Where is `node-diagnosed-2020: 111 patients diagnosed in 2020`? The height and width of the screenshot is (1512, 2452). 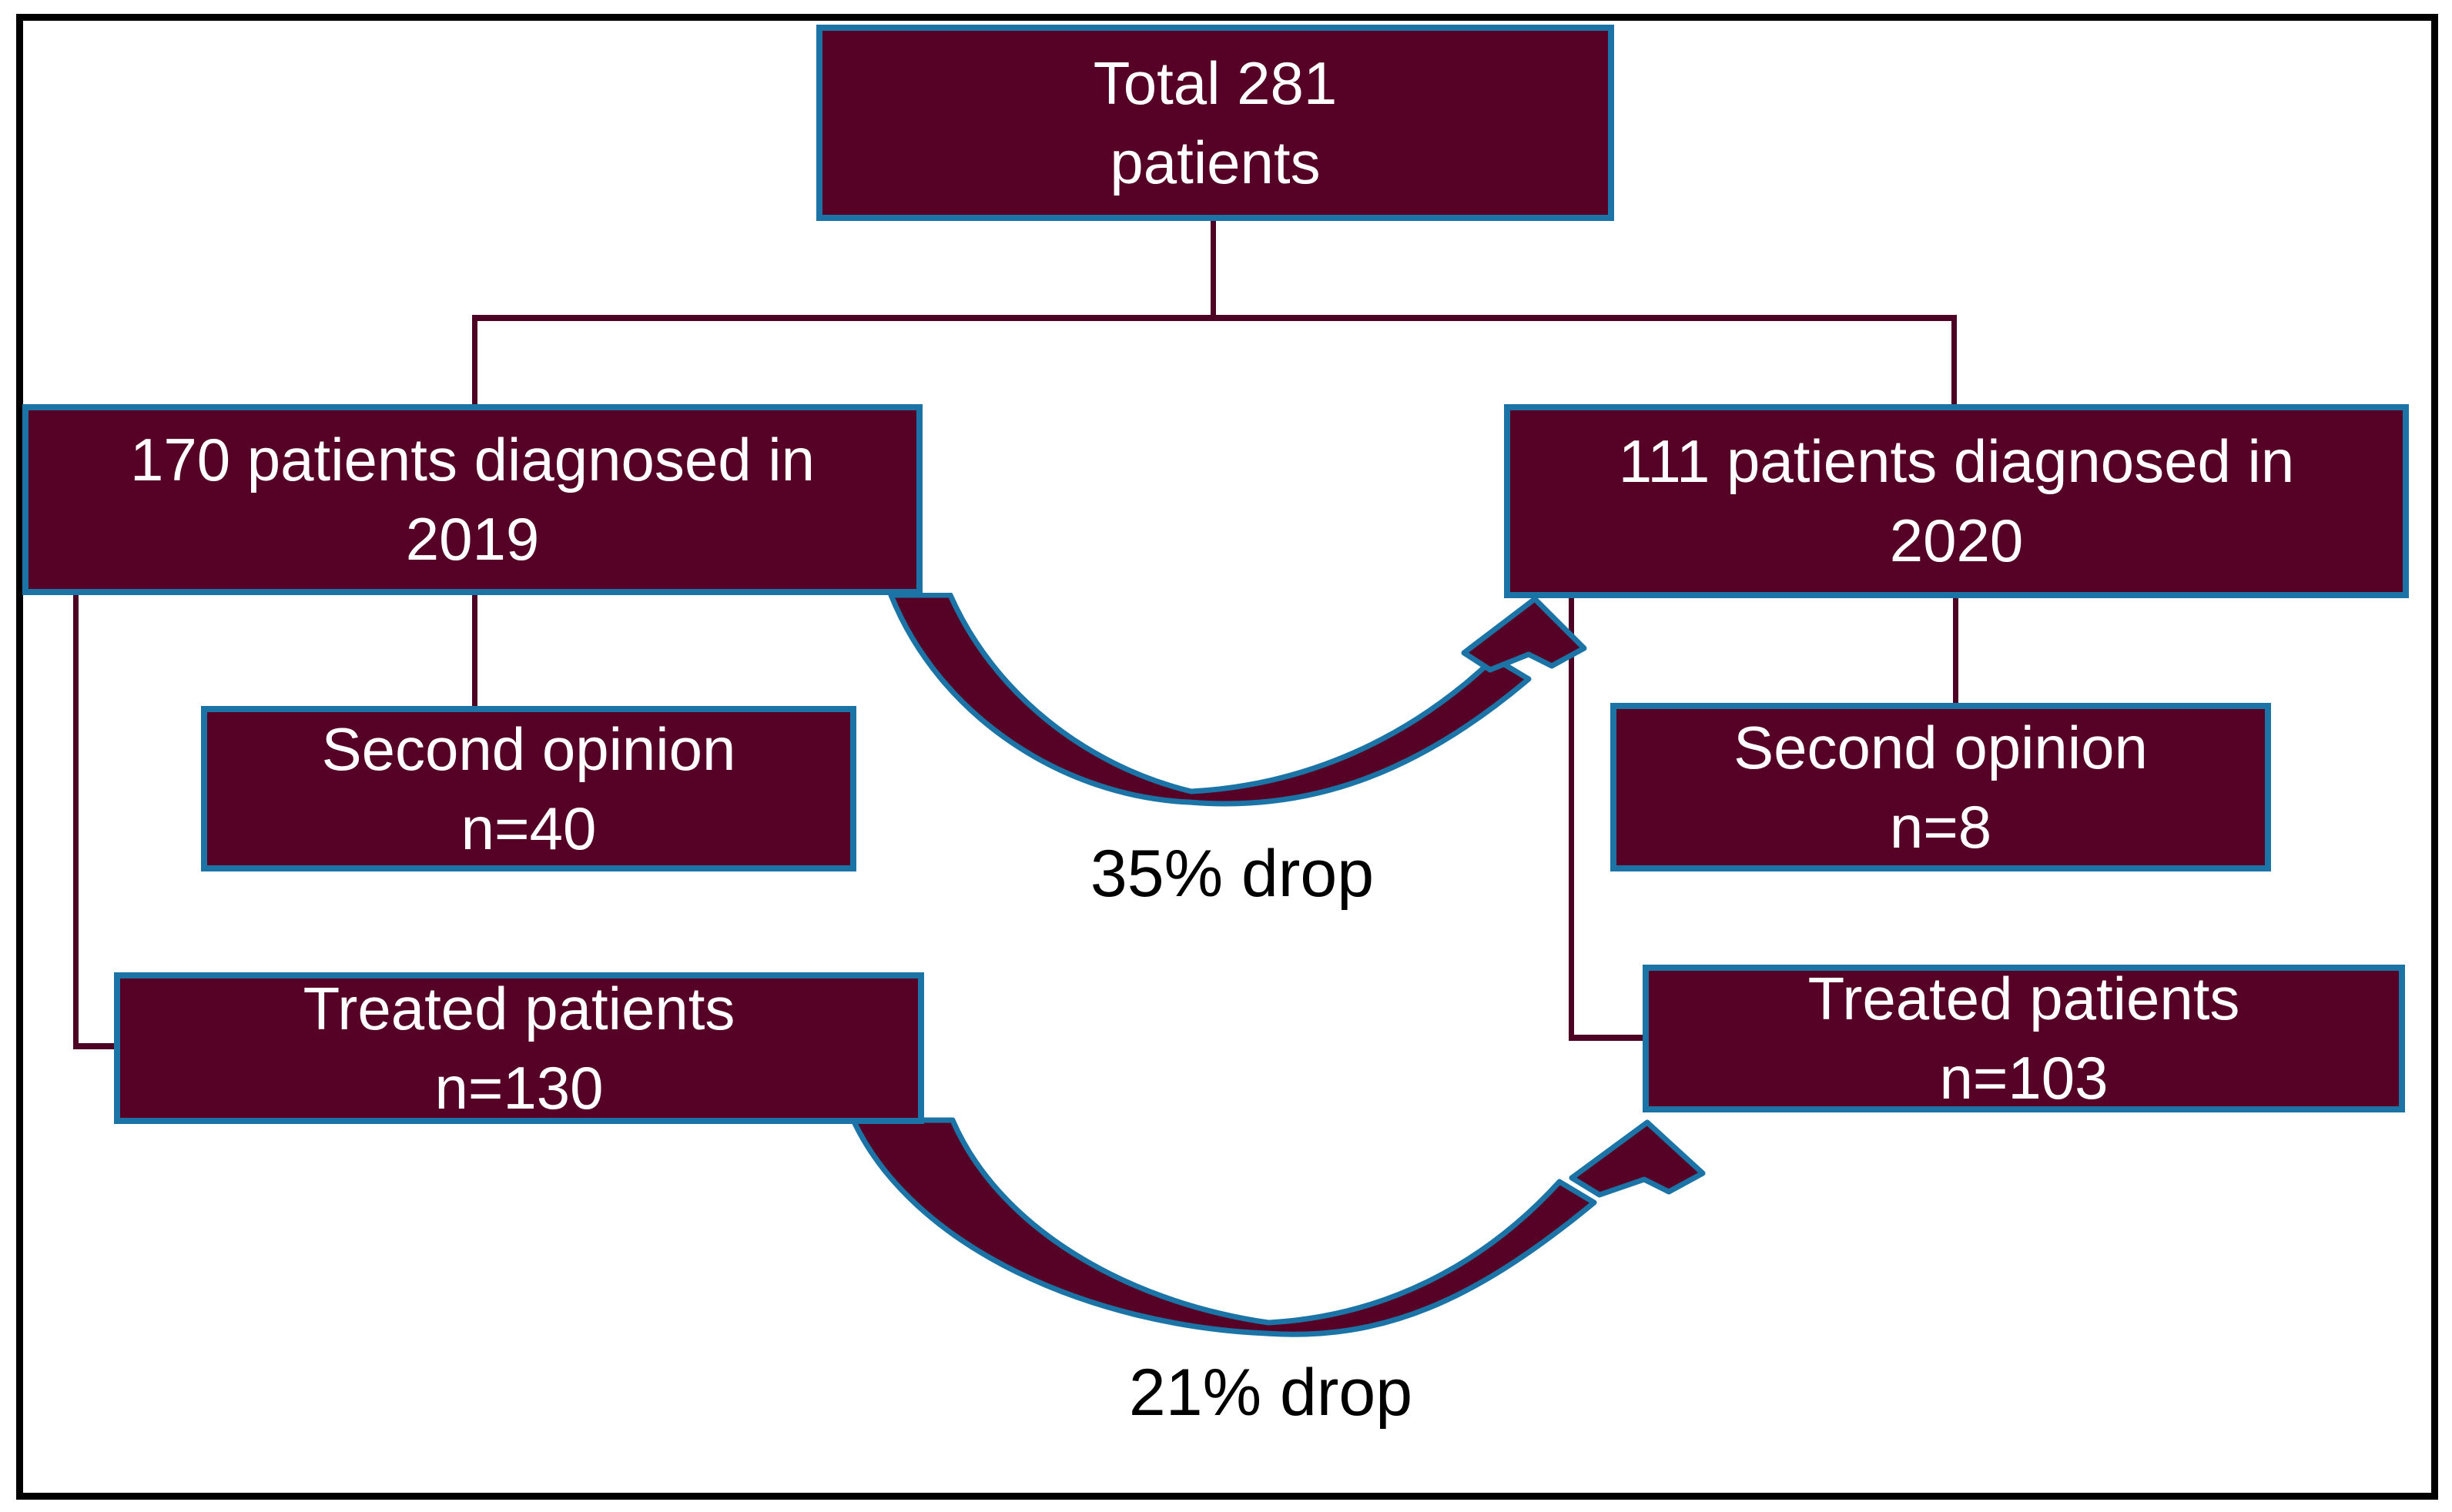
node-diagnosed-2020: 111 patients diagnosed in 2020 is located at coordinates (1956, 501).